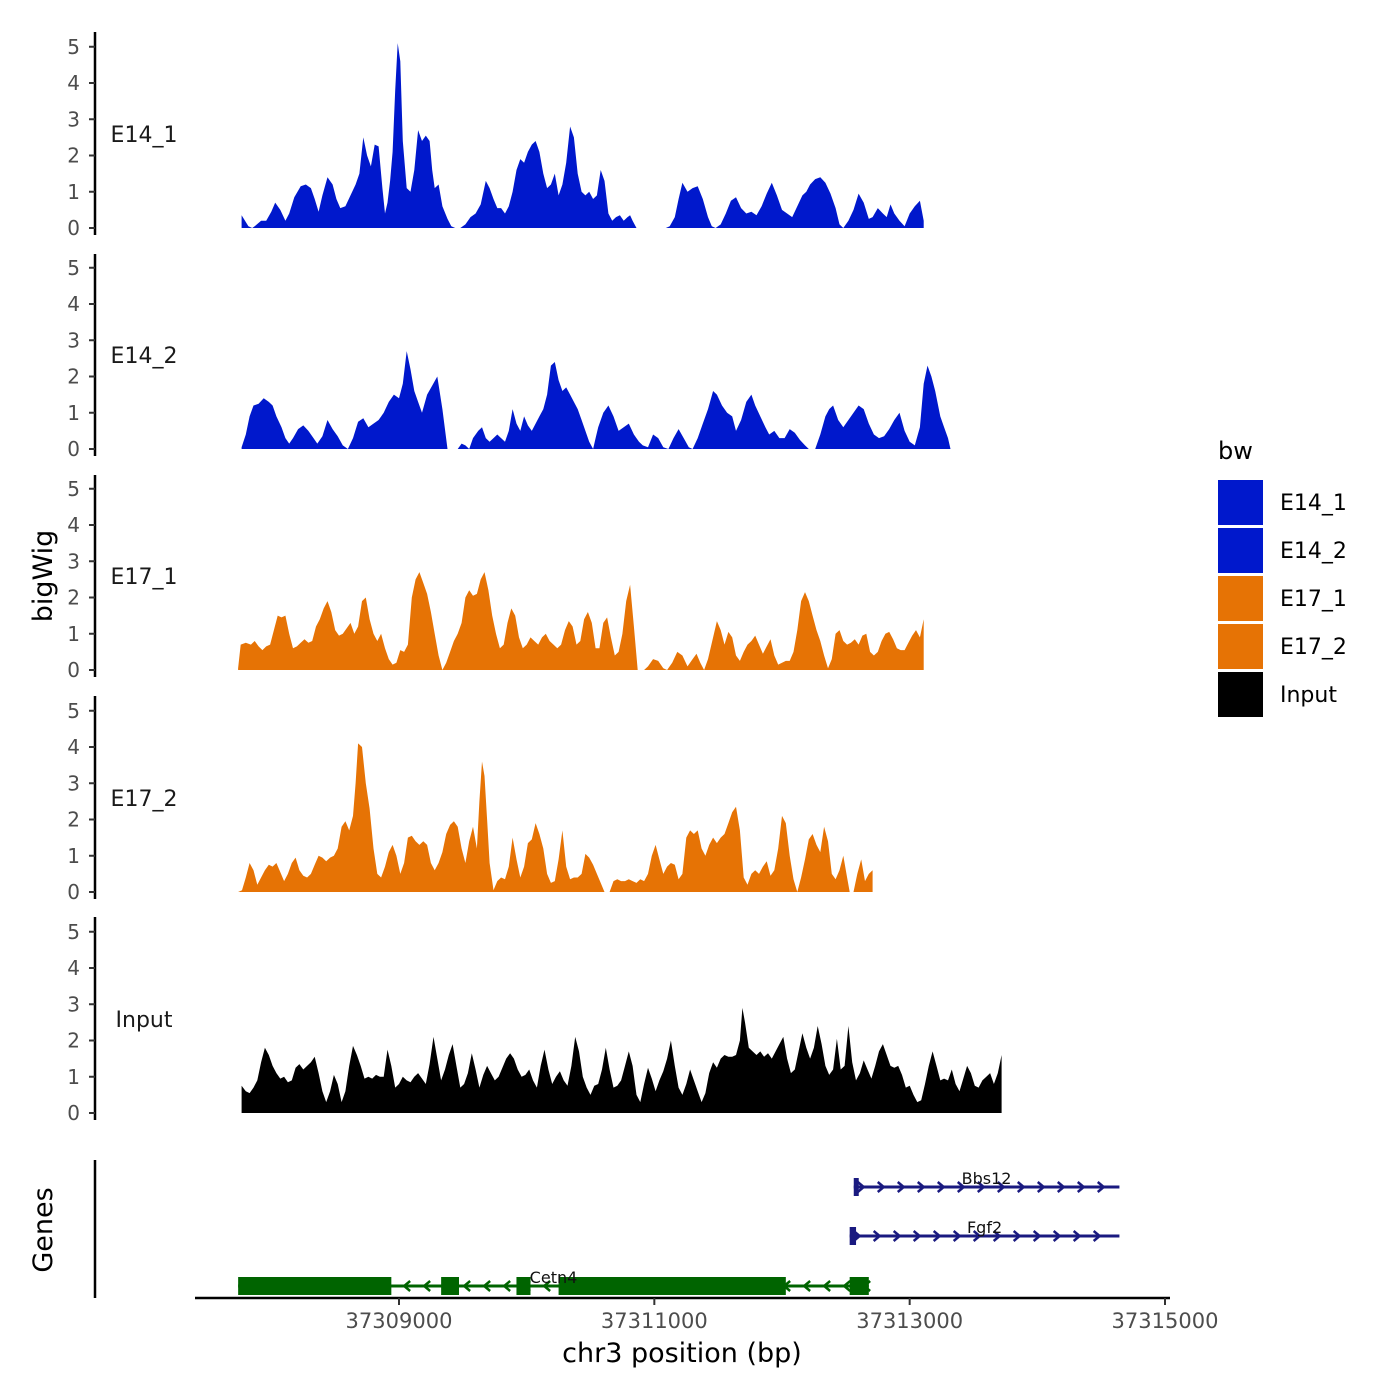 Image resolution: width=1400 pixels, height=1400 pixels. I want to click on track-label: E17_1, so click(144, 577).